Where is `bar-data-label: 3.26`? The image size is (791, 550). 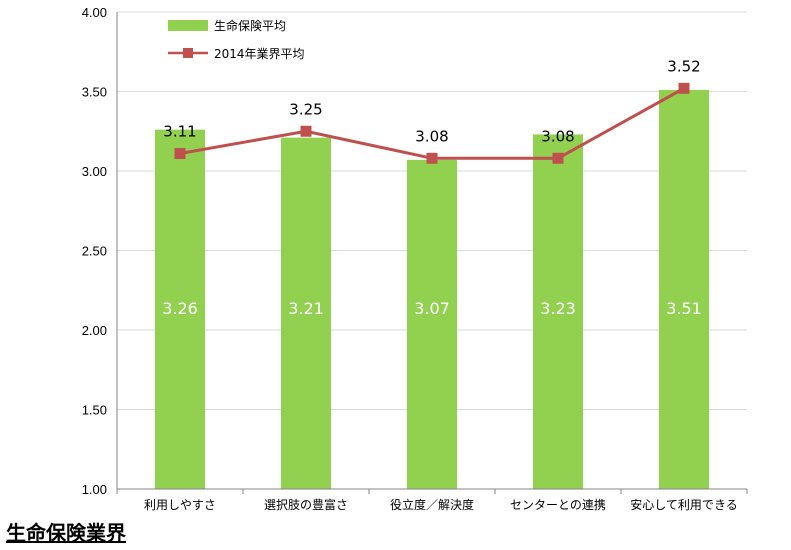
bar-data-label: 3.26 is located at coordinates (180, 308).